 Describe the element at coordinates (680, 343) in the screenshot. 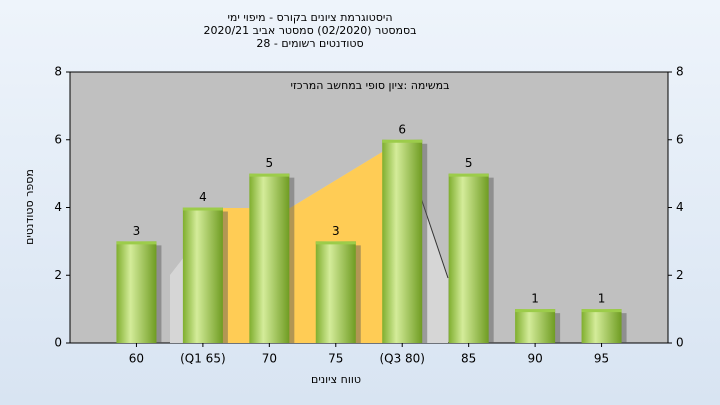

I see `y2-tick-label: 0` at that location.